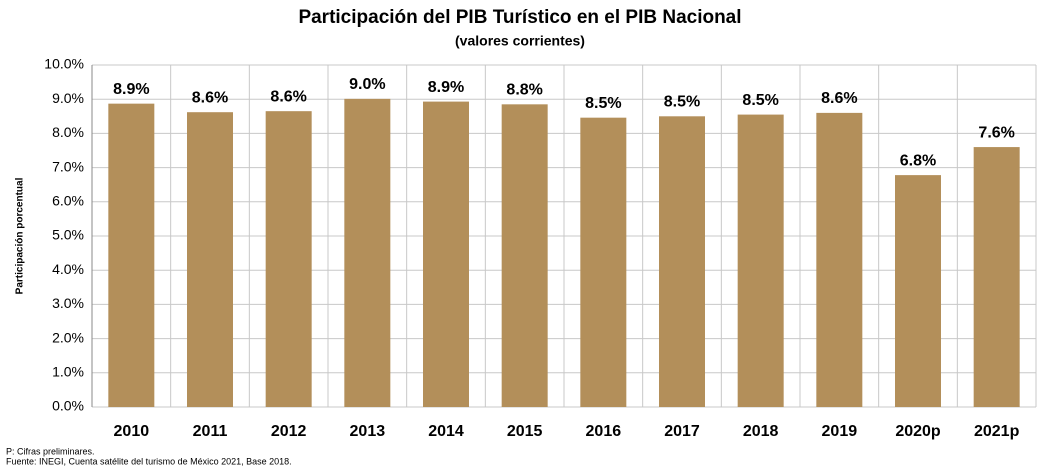 The image size is (1041, 468). What do you see at coordinates (68, 406) in the screenshot?
I see `y-tick-label: 0.0%` at bounding box center [68, 406].